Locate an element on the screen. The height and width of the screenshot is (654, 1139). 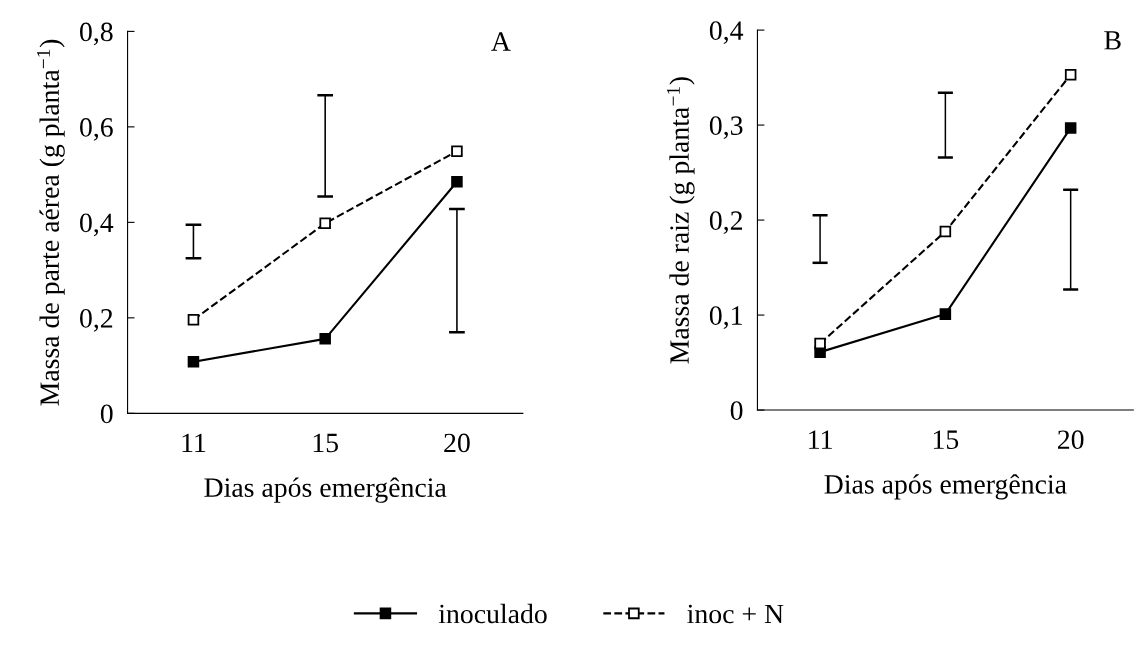
y-axis-title: Massa de parte aérea (g planta$^{−1}$) is located at coordinates (51, 222).